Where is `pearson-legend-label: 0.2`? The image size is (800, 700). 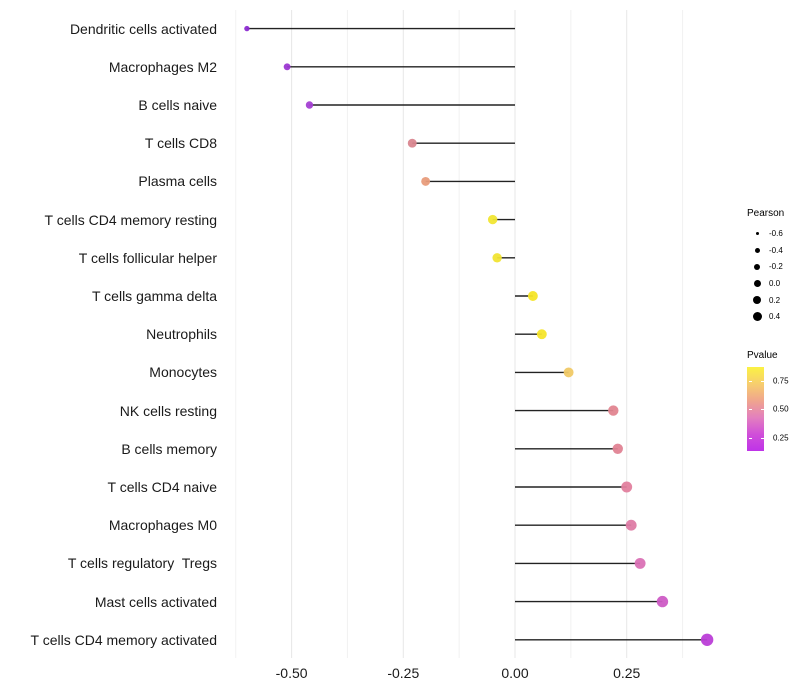 pearson-legend-label: 0.2 is located at coordinates (775, 300).